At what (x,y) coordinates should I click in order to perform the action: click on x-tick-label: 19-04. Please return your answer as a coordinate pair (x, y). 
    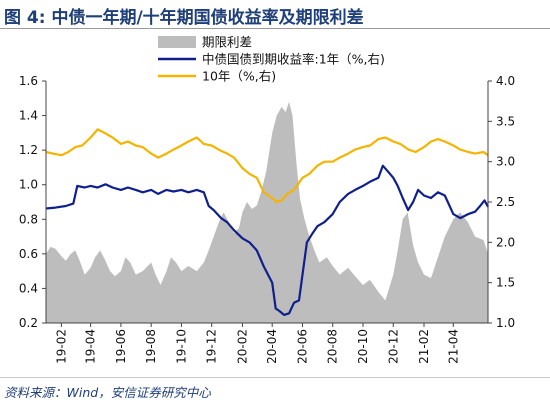
    Looking at the image, I should click on (91, 346).